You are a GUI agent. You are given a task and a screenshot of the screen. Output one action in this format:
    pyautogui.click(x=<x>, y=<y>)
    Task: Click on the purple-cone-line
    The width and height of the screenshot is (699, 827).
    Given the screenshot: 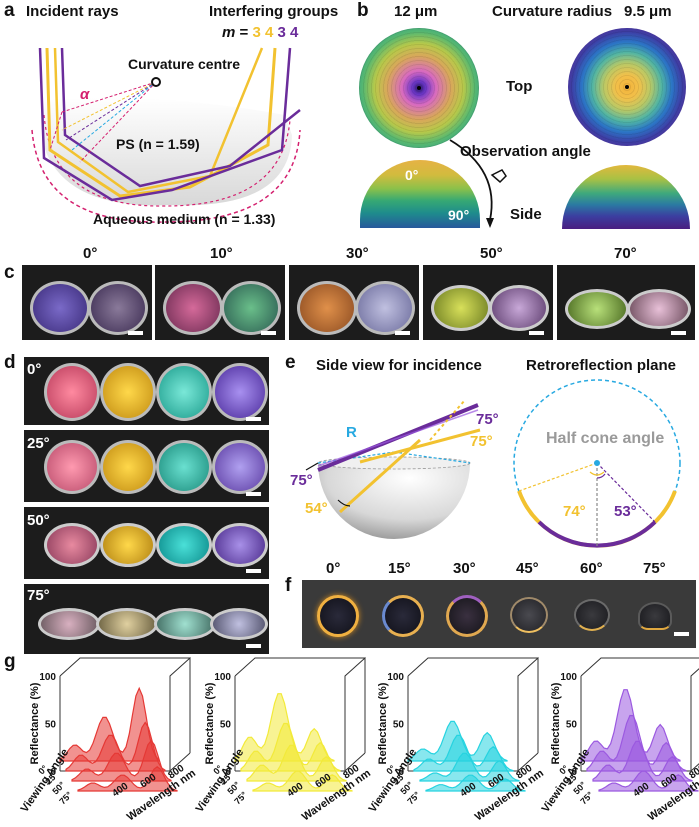 What is the action you would take?
    pyautogui.click(x=626, y=492)
    